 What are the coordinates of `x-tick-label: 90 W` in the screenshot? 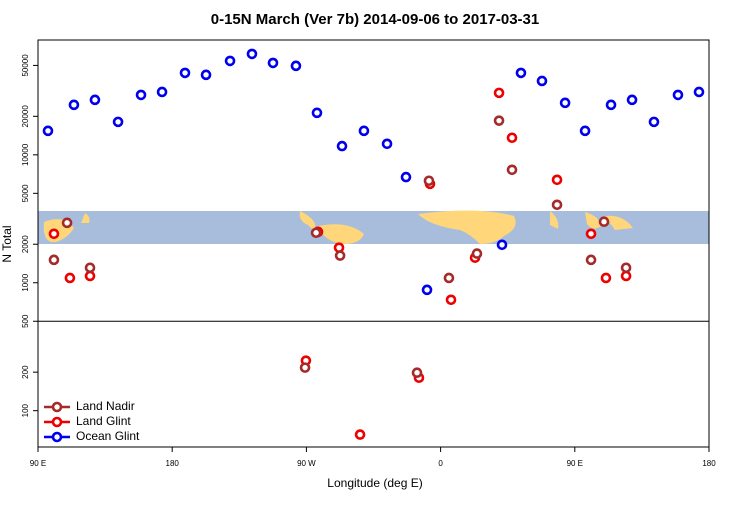 It's located at (306, 463).